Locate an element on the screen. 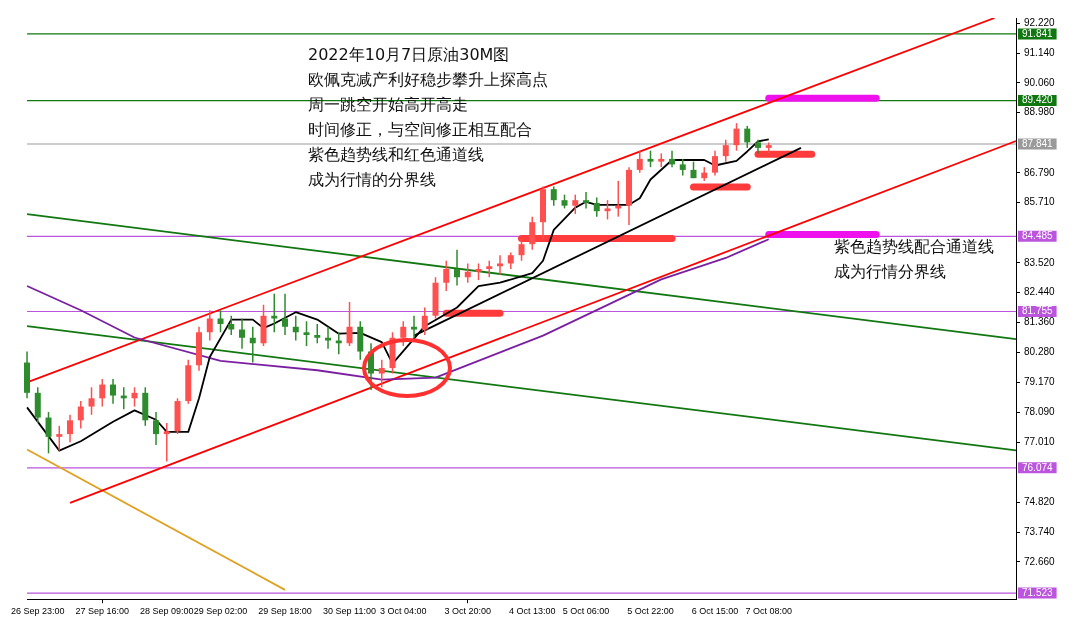 The height and width of the screenshot is (628, 1080). y-tick-label: 80.280 is located at coordinates (1040, 351).